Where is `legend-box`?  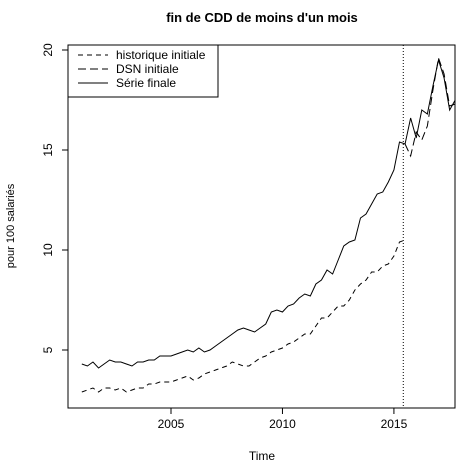 legend-box is located at coordinates (143, 71).